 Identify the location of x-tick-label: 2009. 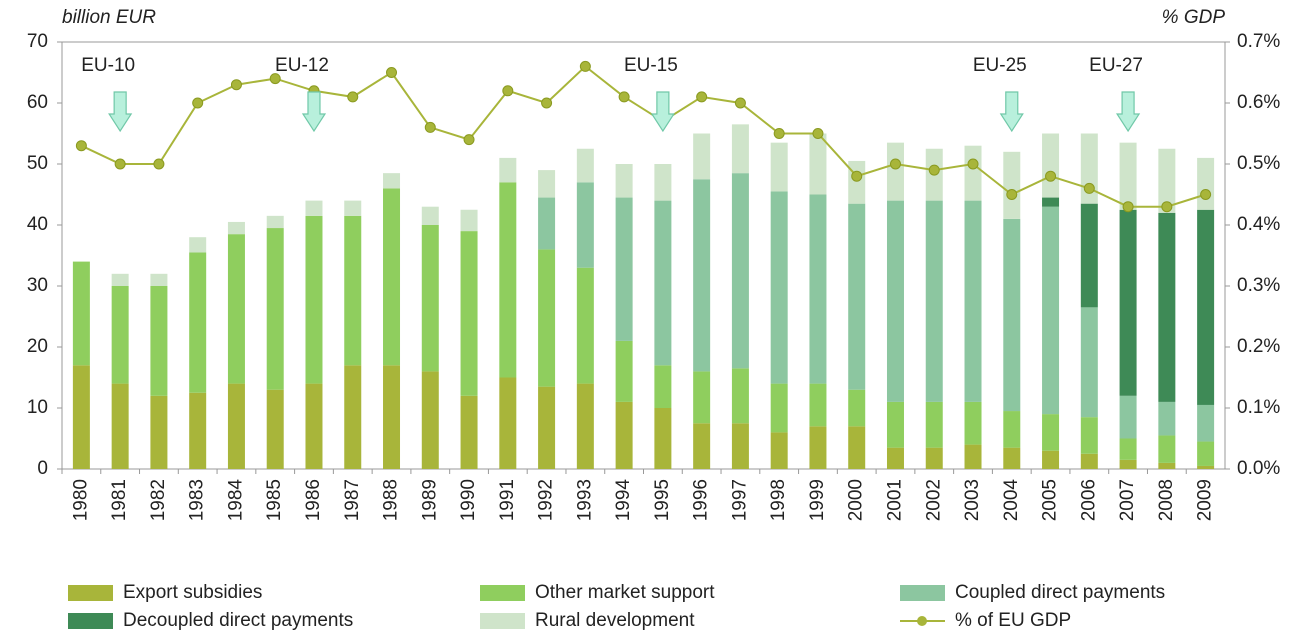
(1205, 500).